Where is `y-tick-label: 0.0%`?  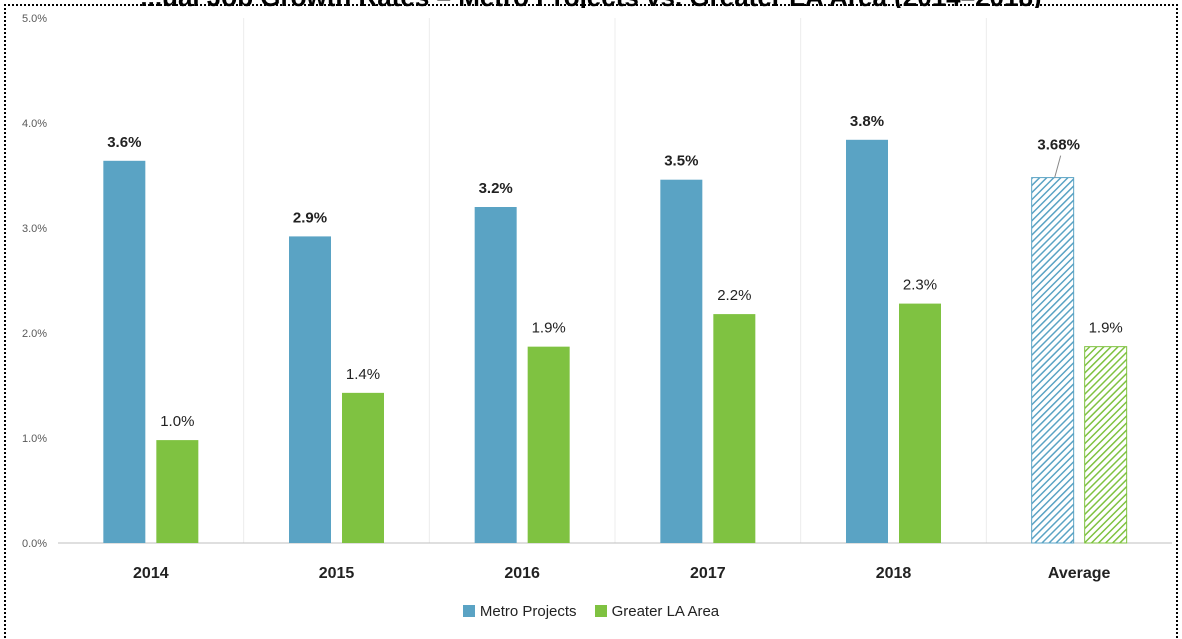
y-tick-label: 0.0% is located at coordinates (34, 544).